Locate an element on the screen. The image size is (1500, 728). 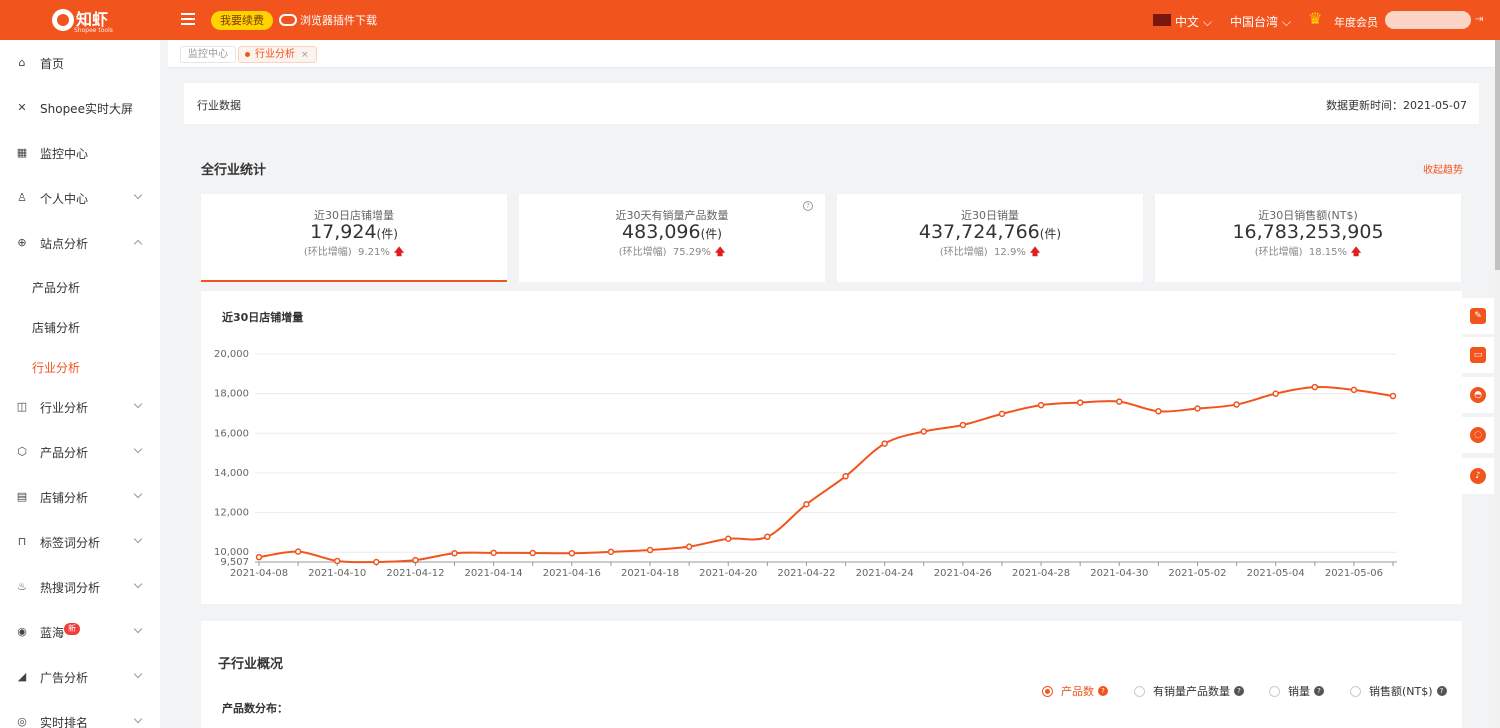
sidebar-item-site-analysis: ⊕ 站点分析 is located at coordinates (80, 243).